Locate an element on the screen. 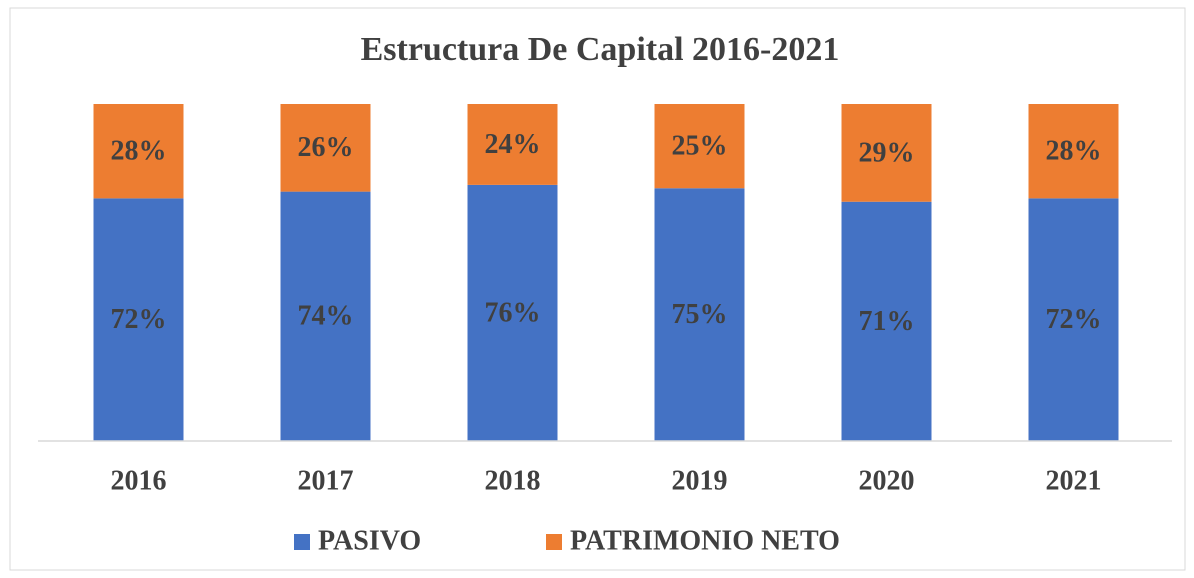 The image size is (1194, 578). data-label: 74% is located at coordinates (326, 316).